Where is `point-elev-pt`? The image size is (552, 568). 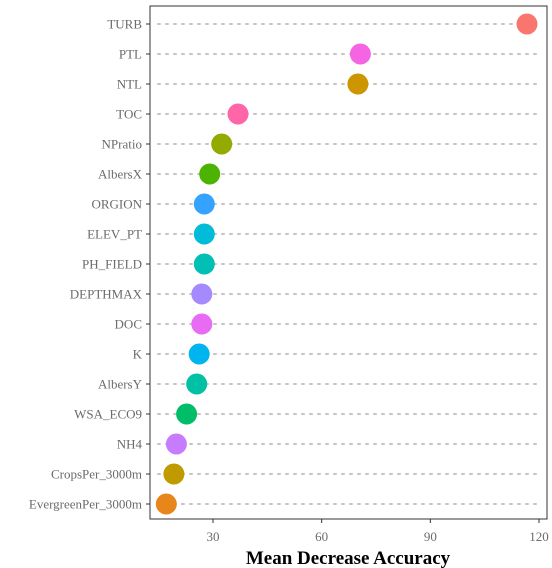 point-elev-pt is located at coordinates (204, 234).